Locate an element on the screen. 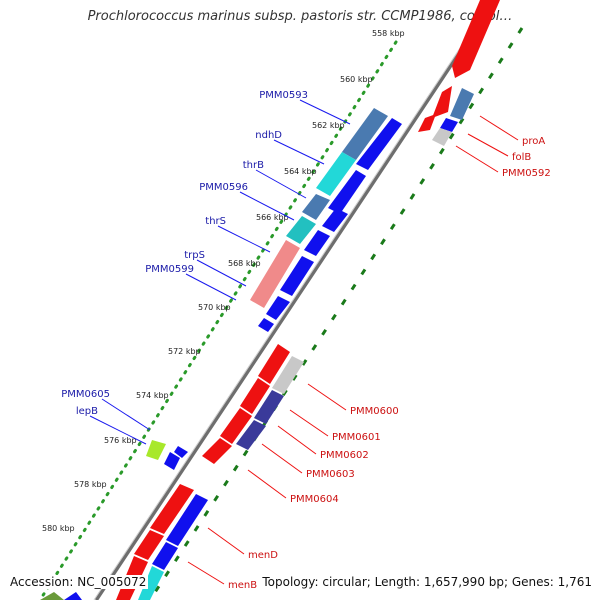  gene-label: menB is located at coordinates (242, 585).